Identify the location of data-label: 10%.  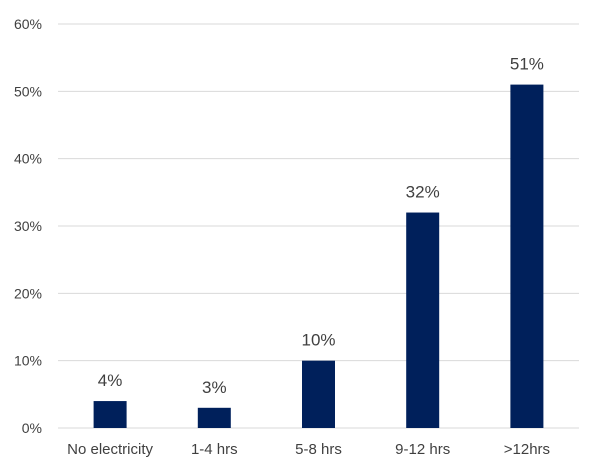
(318, 340).